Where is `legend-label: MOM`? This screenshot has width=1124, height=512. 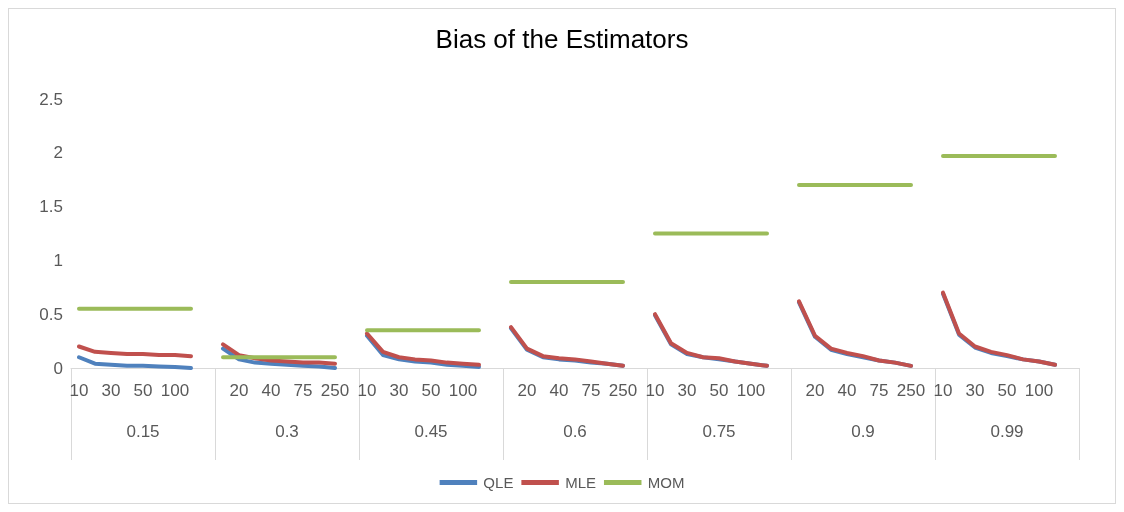 legend-label: MOM is located at coordinates (666, 482).